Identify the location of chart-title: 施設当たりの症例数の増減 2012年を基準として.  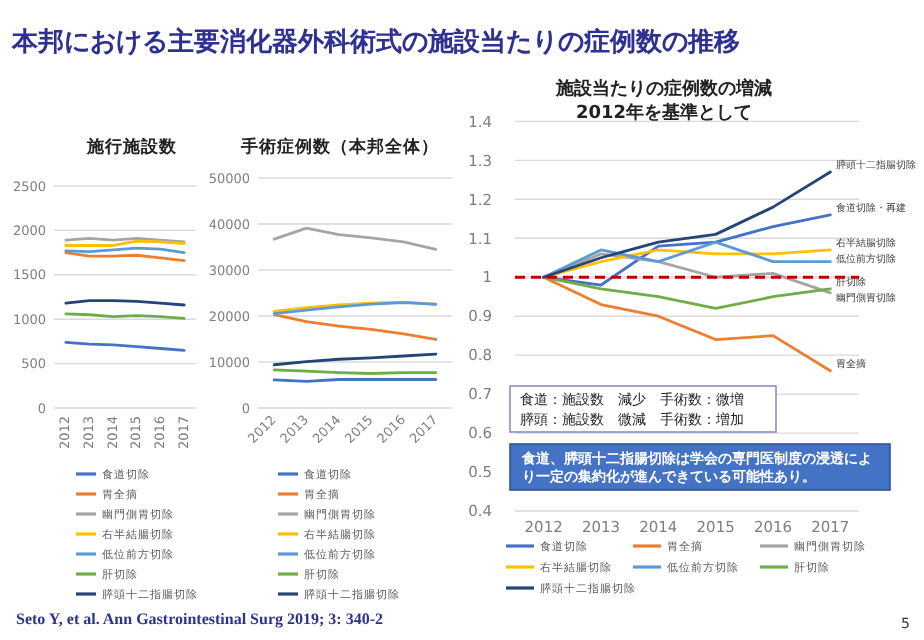
(663, 100).